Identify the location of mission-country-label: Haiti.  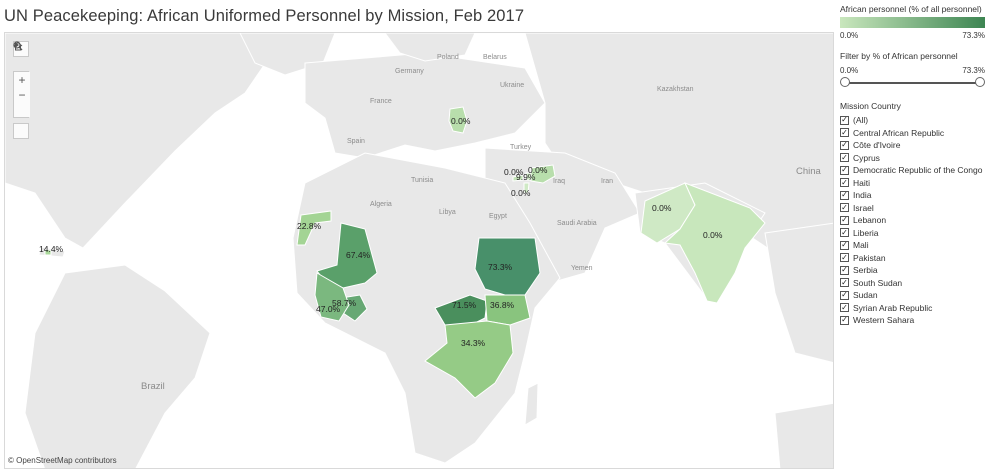
(862, 182).